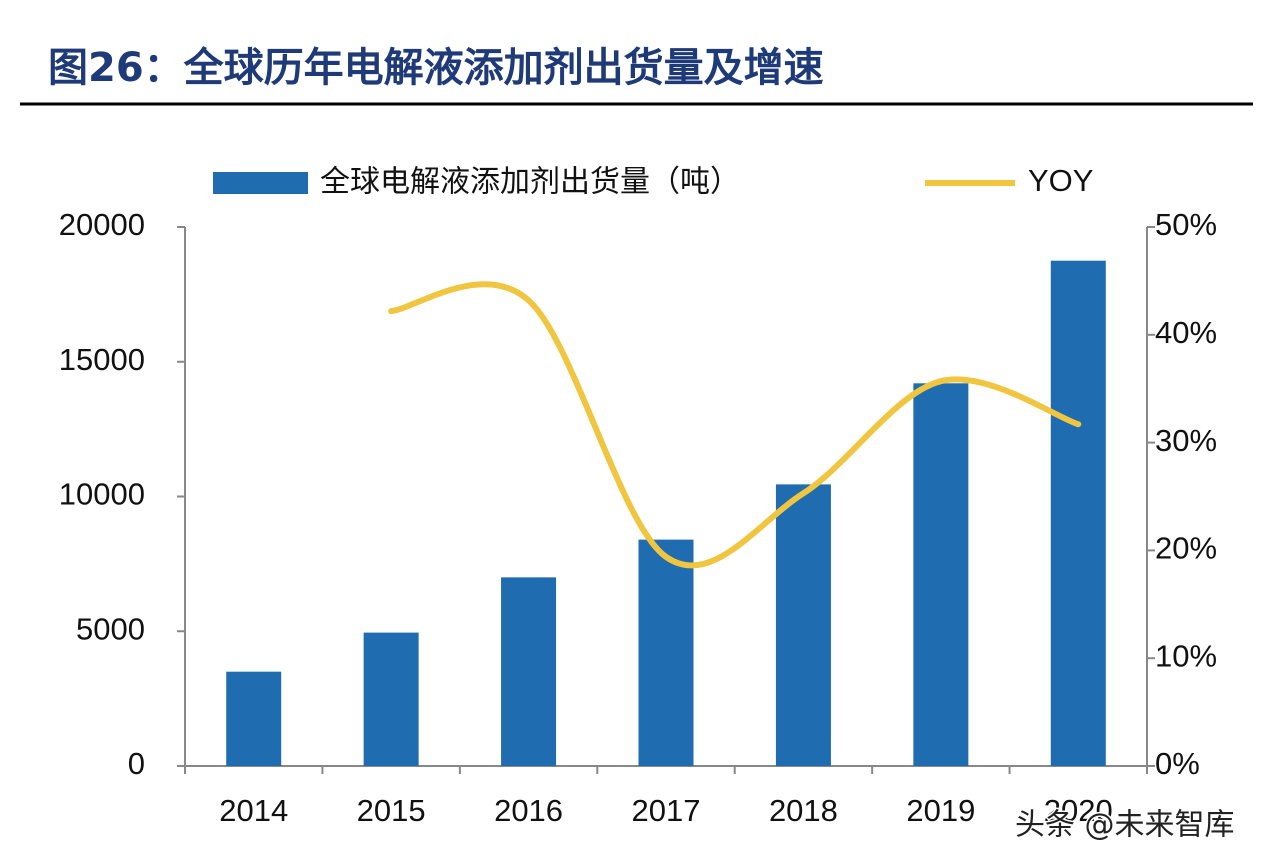  I want to click on chart-title: 图26：全球历年电解液添加剂出货量及增速, so click(436, 68).